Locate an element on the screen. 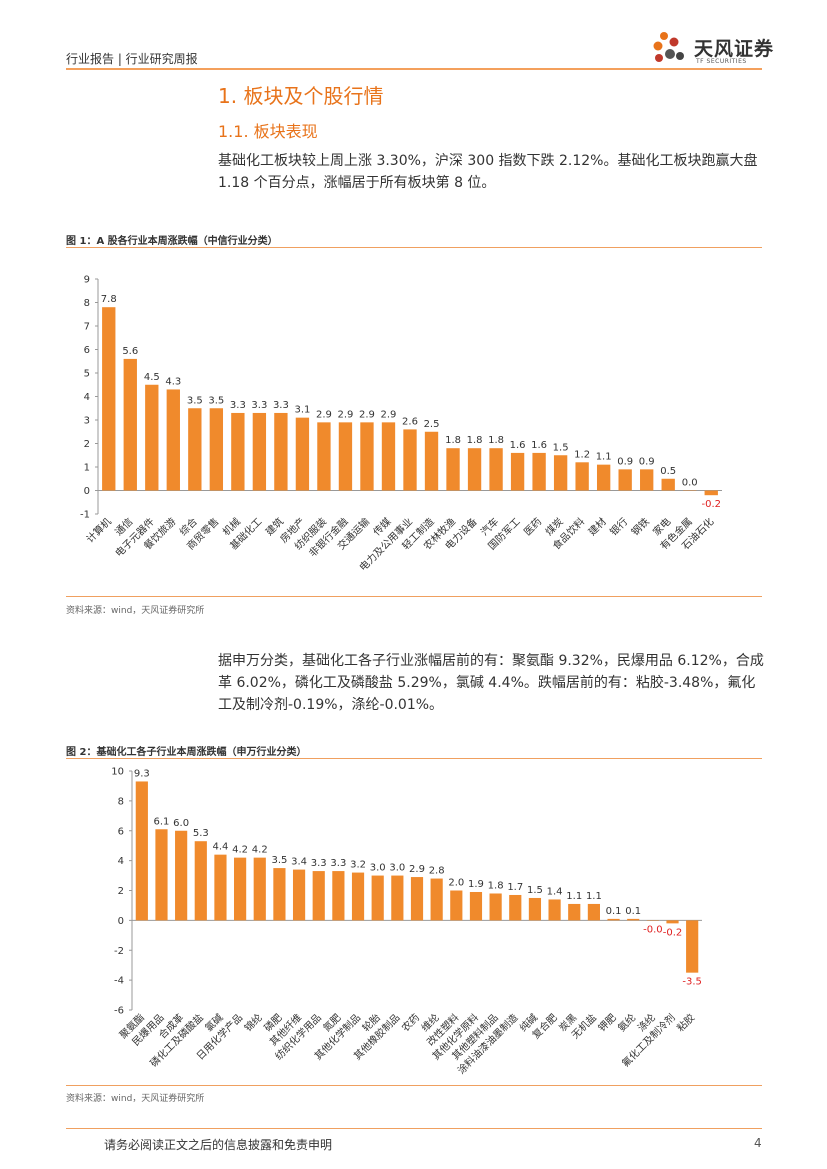 This screenshot has height=1169, width=827. y-tick-label: -1 is located at coordinates (85, 515).